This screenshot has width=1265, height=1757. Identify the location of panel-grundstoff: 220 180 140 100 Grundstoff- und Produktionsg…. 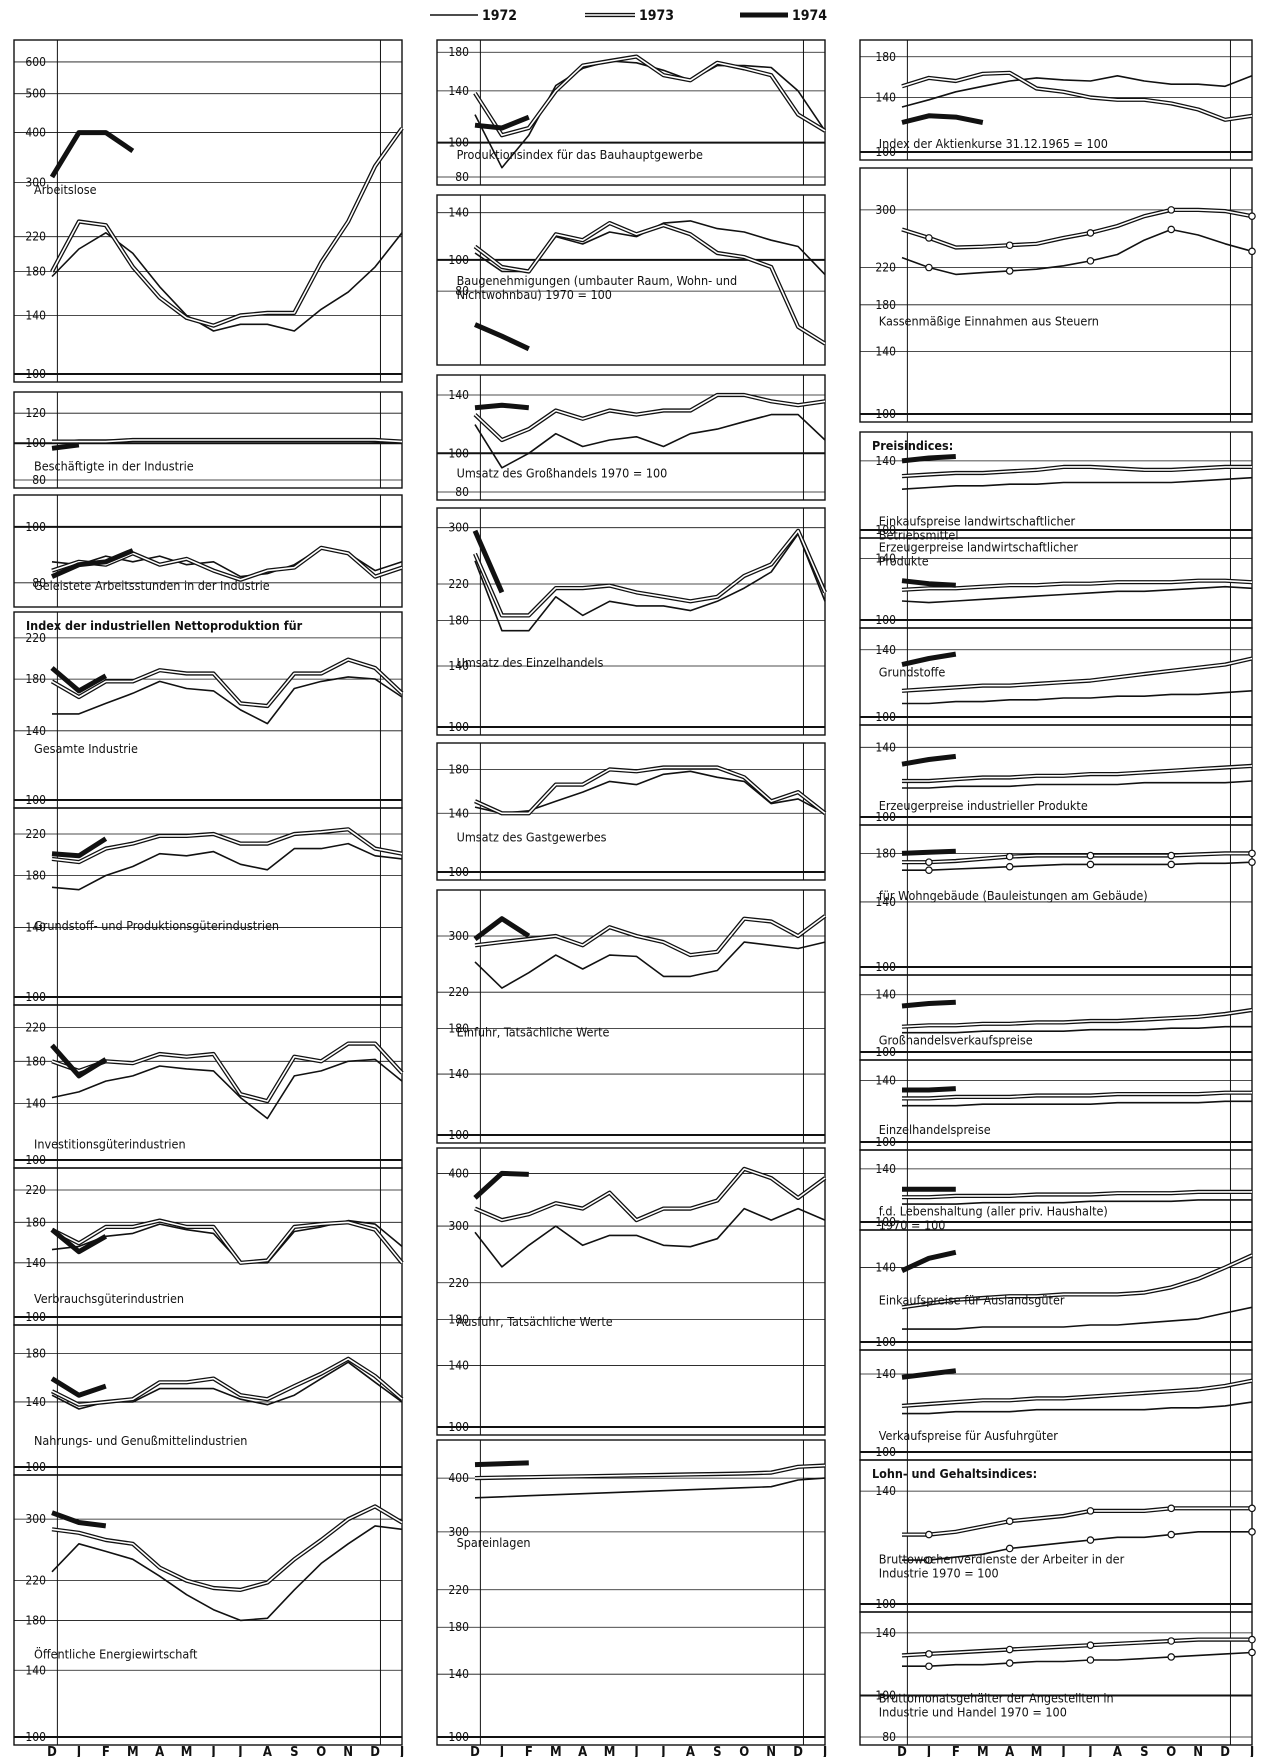
(208, 906).